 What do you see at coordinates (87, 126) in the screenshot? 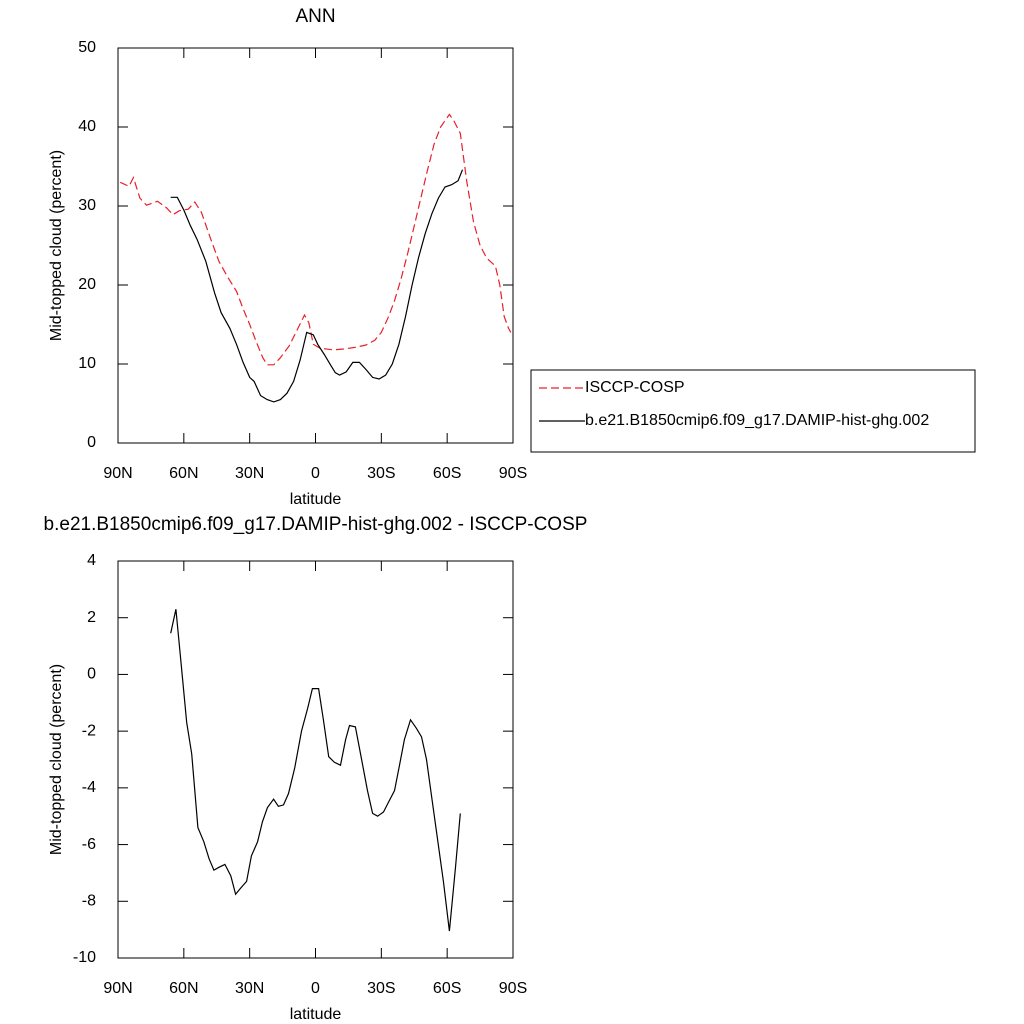
I see `y-tick-label: 40` at bounding box center [87, 126].